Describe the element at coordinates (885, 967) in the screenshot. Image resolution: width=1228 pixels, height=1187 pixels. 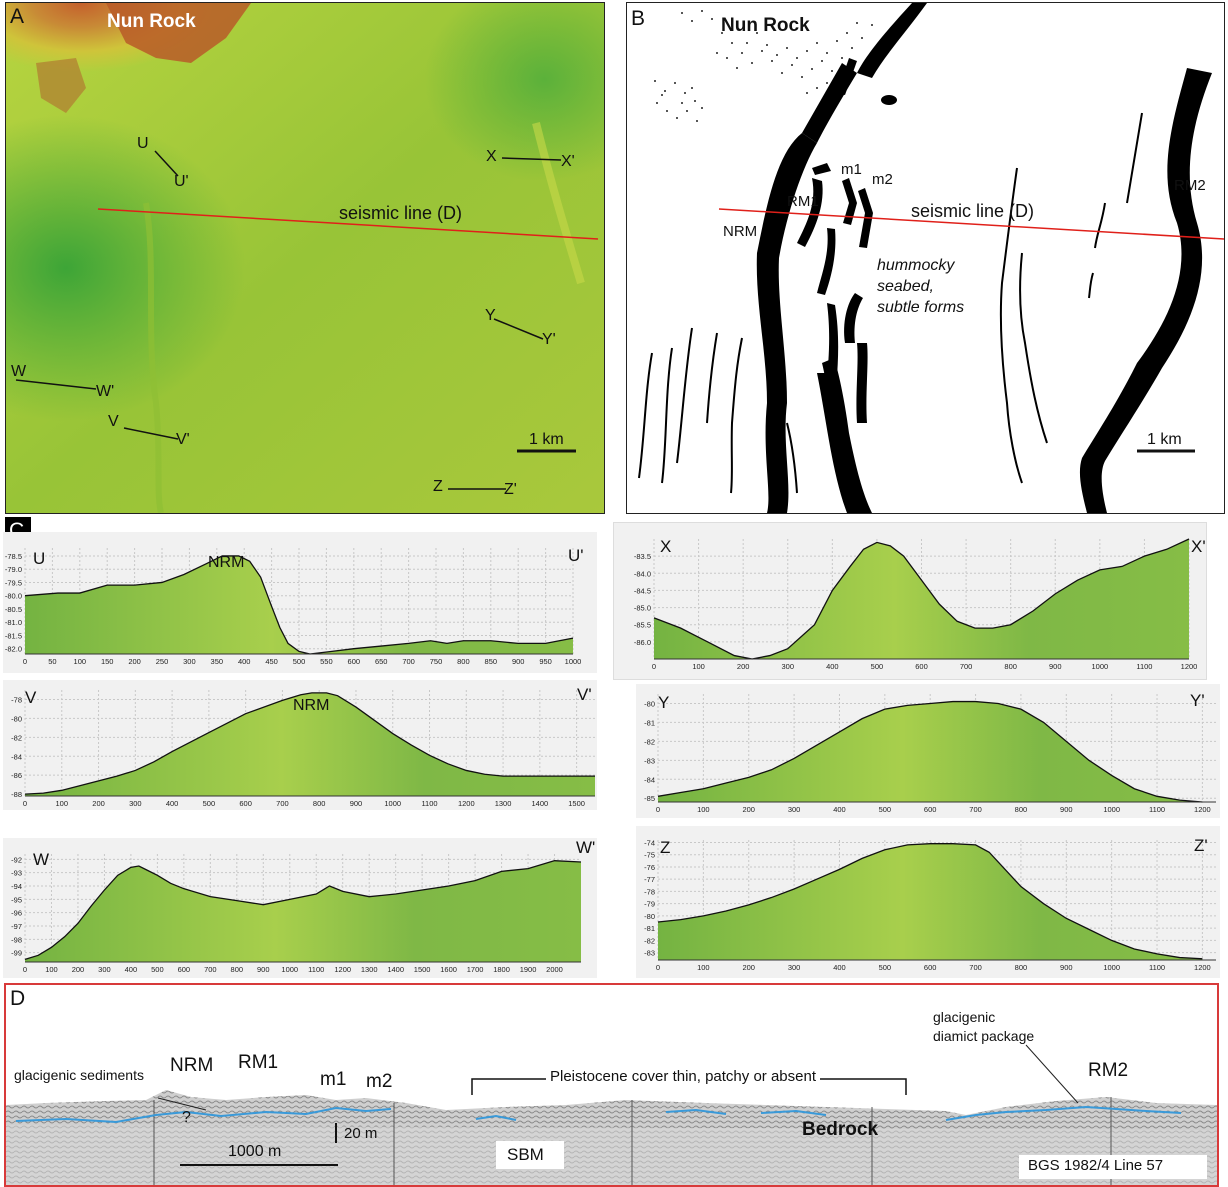
I see `x-tick-label: 500` at that location.